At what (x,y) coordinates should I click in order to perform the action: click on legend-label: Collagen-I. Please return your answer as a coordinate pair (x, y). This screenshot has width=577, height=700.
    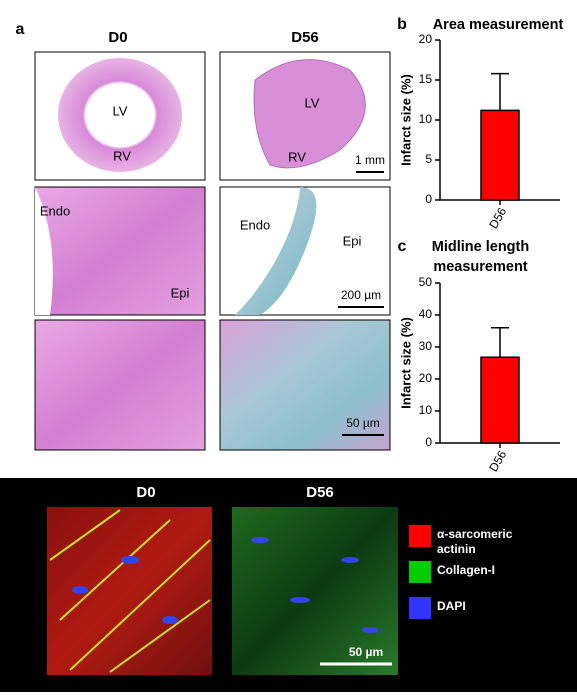
    Looking at the image, I should click on (466, 570).